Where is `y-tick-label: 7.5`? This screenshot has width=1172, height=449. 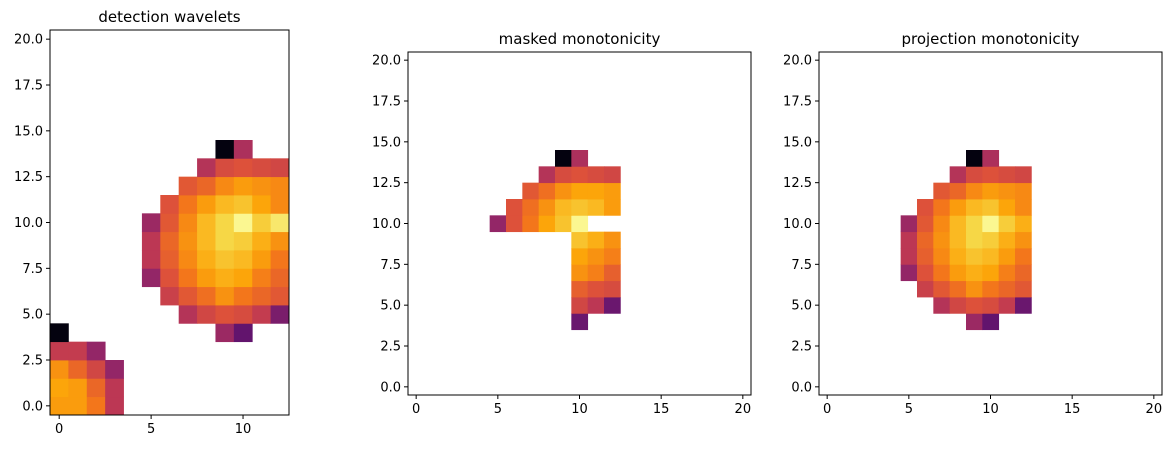
y-tick-label: 7.5 is located at coordinates (32, 269).